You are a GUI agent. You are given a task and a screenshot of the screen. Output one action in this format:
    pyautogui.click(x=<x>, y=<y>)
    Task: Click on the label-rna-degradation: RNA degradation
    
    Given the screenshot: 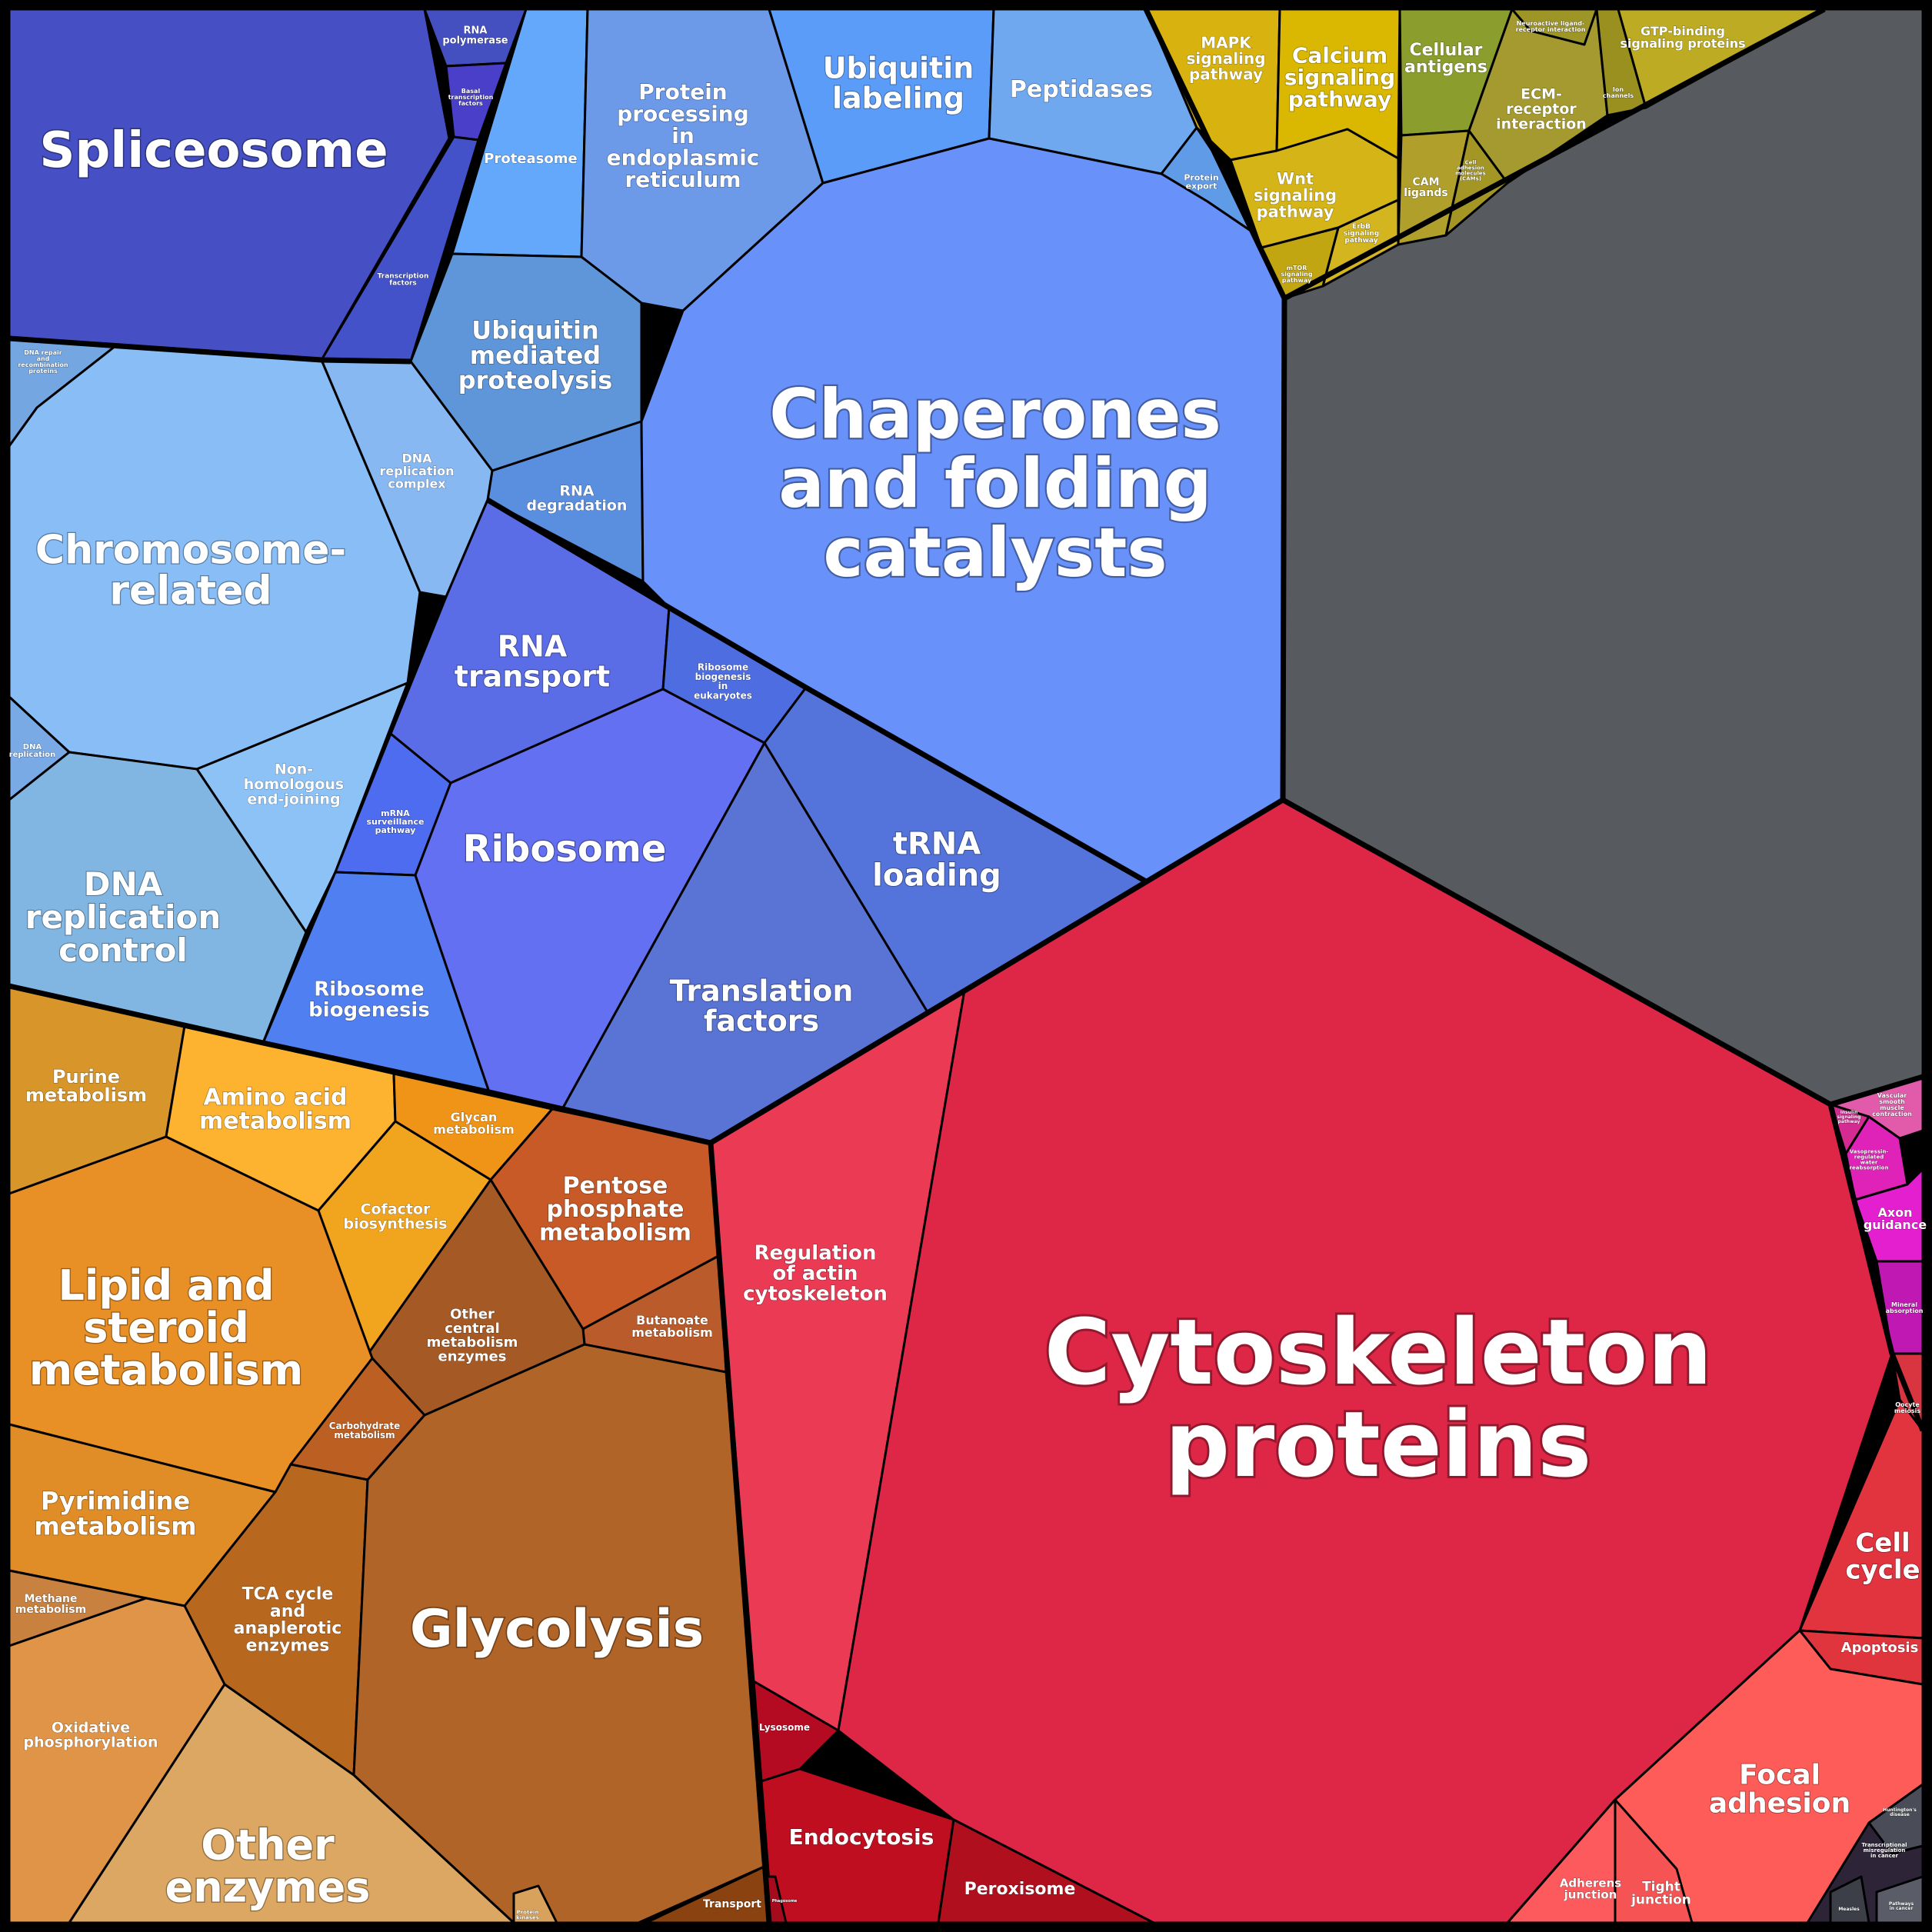 What is the action you would take?
    pyautogui.click(x=577, y=498)
    